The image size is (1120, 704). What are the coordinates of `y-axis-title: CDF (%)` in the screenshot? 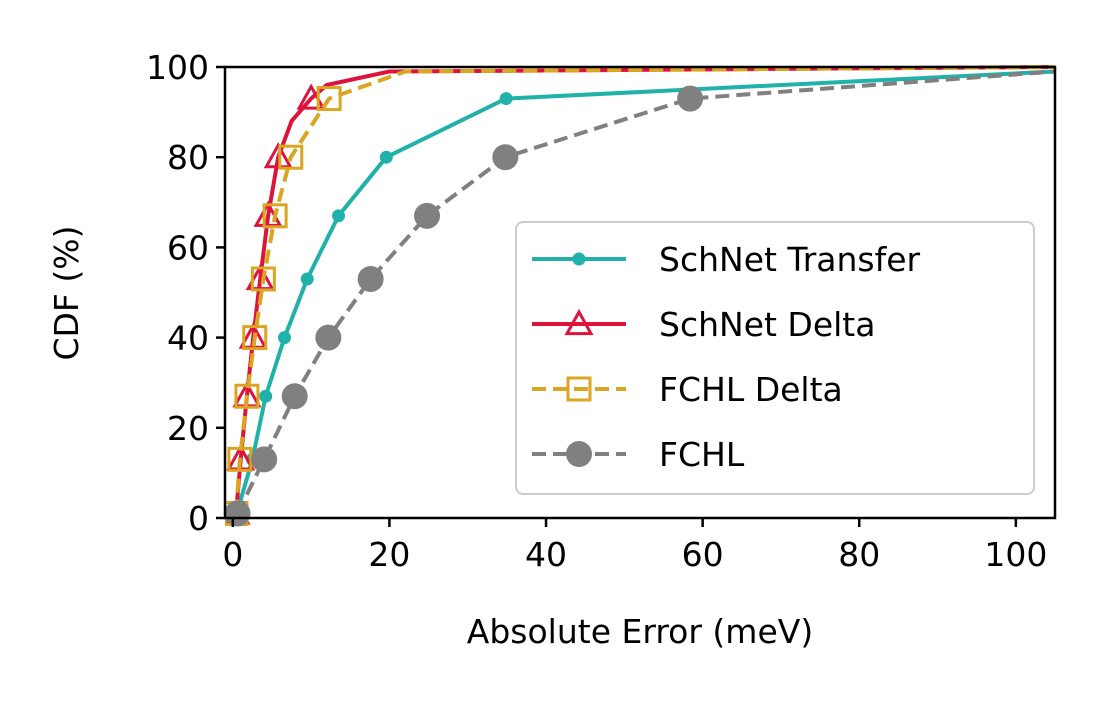 It's located at (66, 292).